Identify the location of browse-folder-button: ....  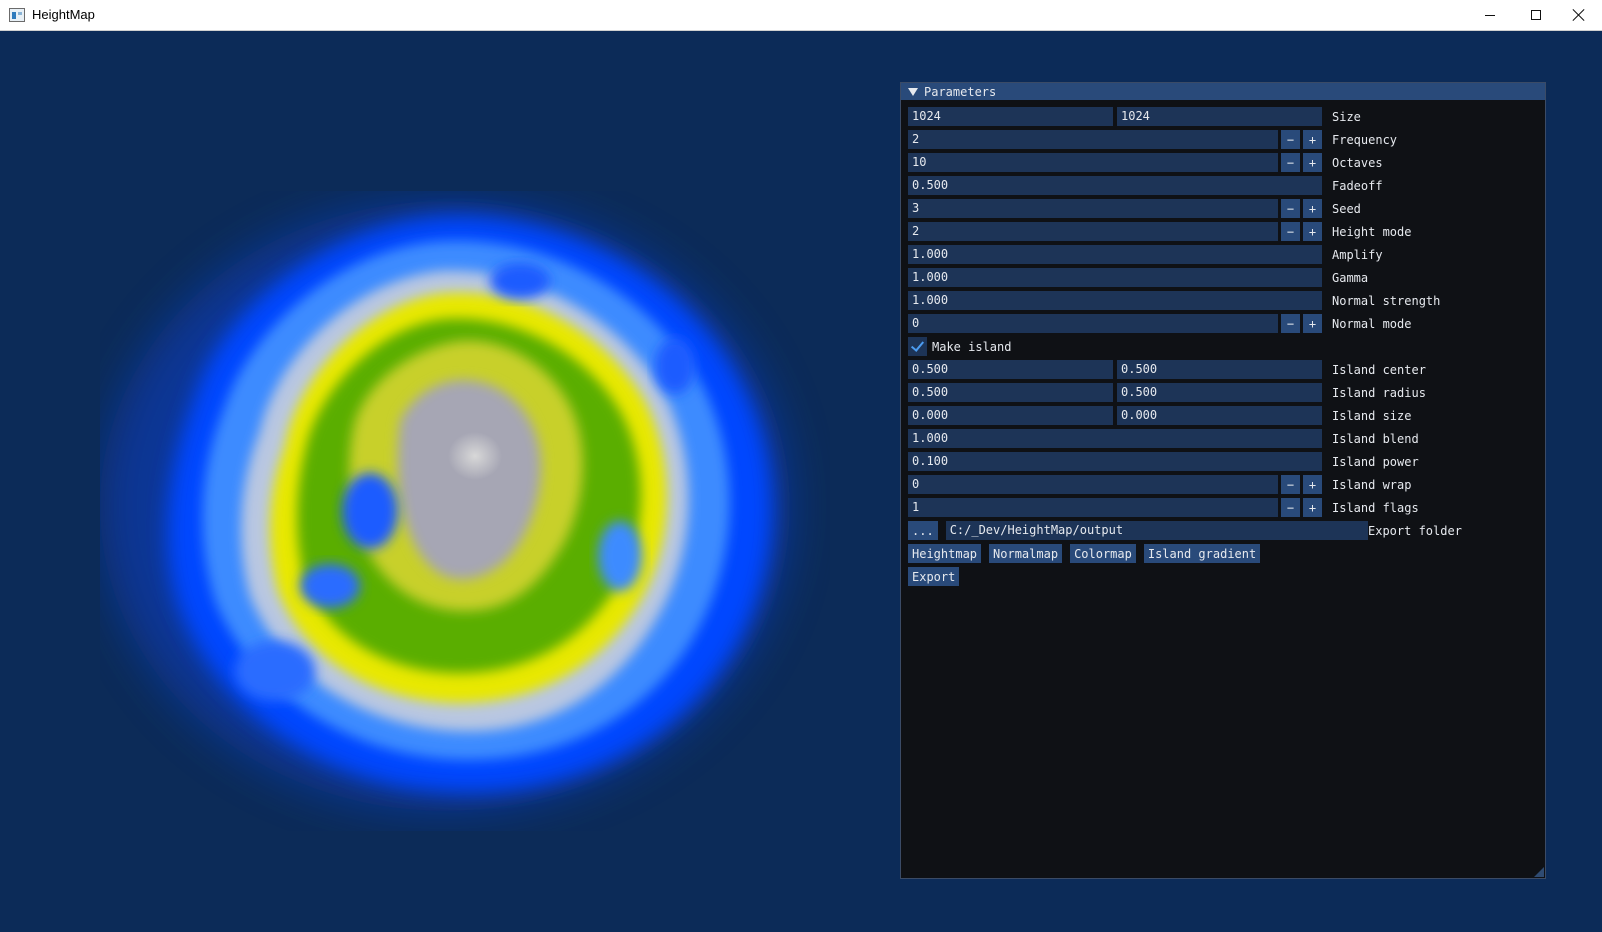
(923, 530).